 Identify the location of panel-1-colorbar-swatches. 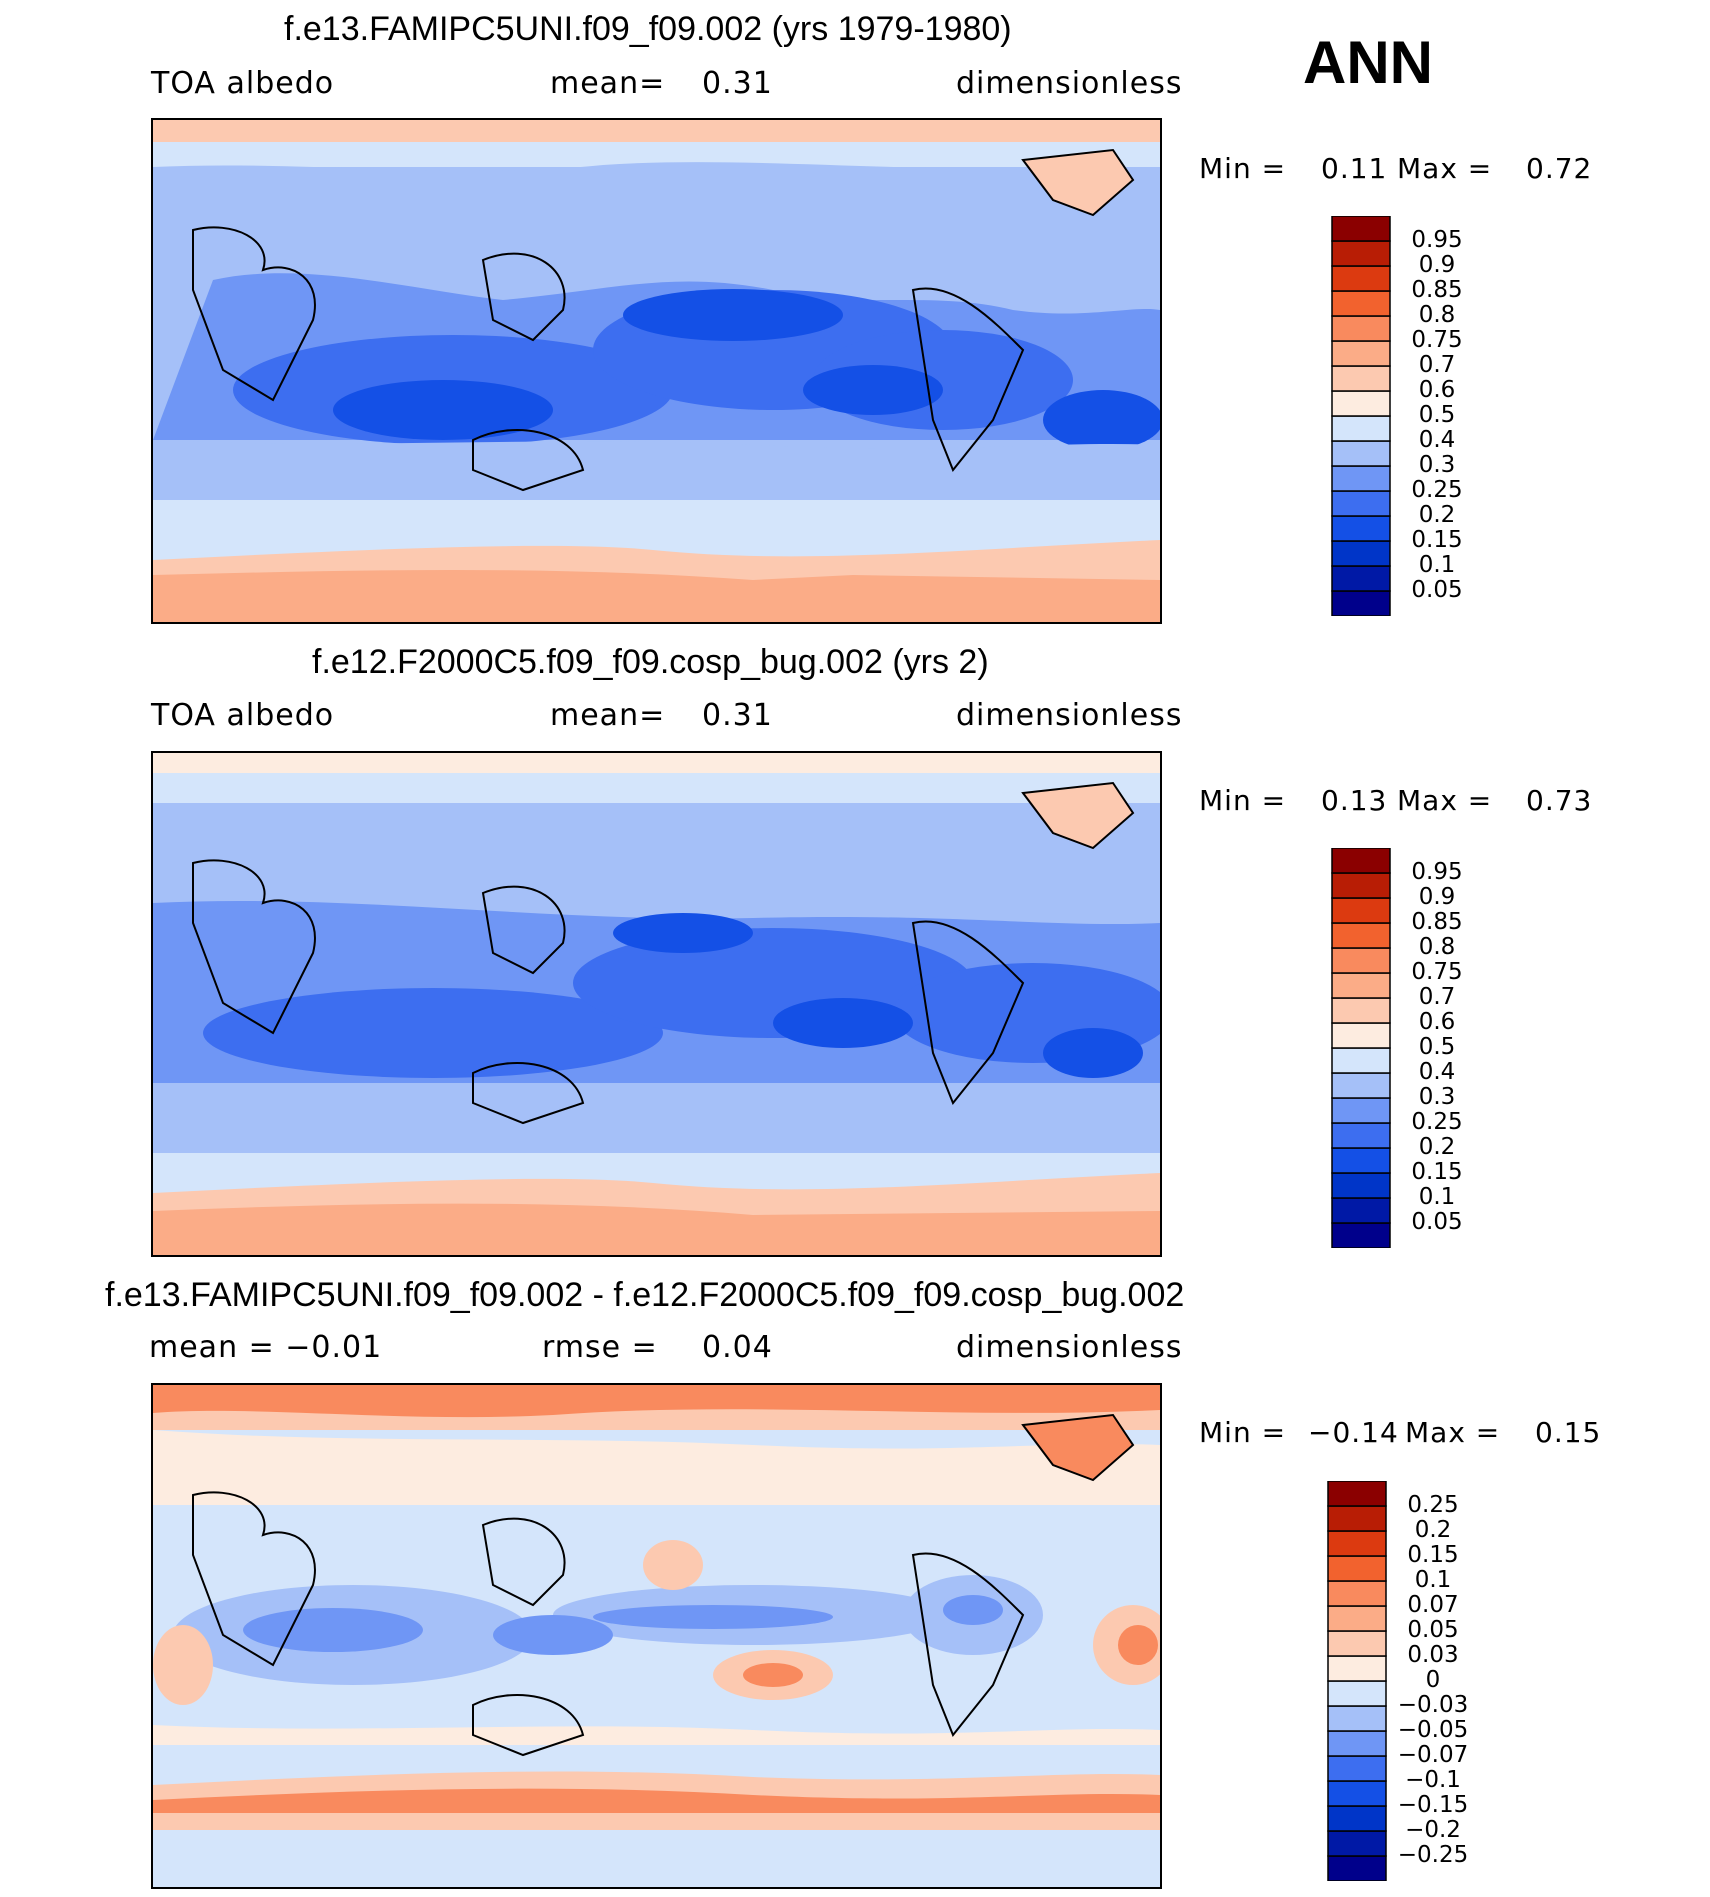
(1361, 416).